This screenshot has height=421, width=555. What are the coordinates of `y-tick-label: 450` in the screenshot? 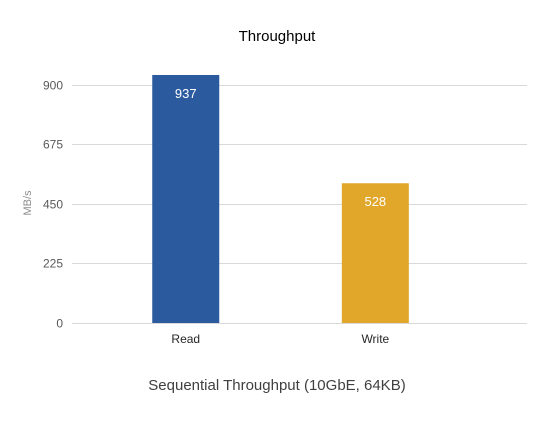 It's located at (53, 205).